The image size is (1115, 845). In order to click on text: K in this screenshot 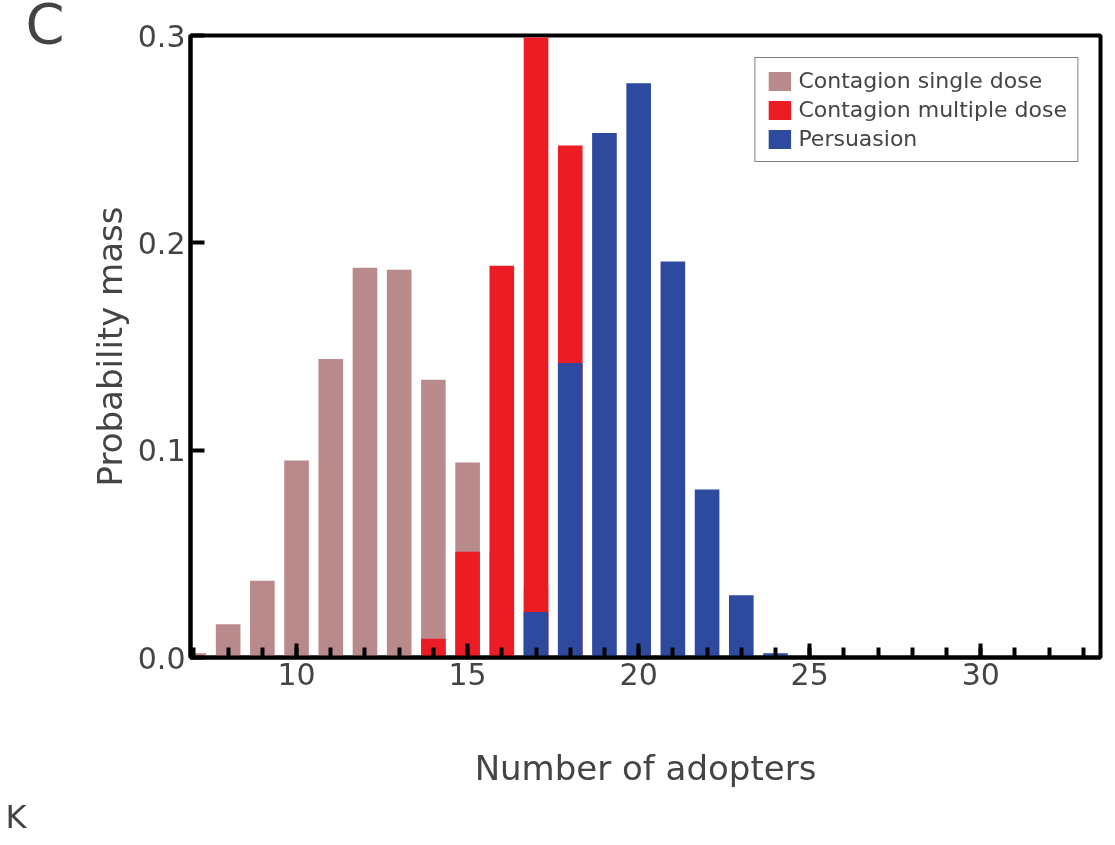, I will do `click(16, 816)`.